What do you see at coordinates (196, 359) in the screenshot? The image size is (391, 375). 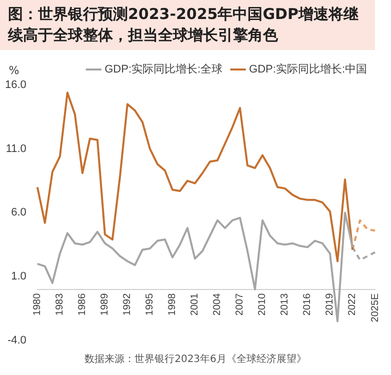 I see `source-note: 数据来源：世界银行2023年6月《全球经济展望》` at bounding box center [196, 359].